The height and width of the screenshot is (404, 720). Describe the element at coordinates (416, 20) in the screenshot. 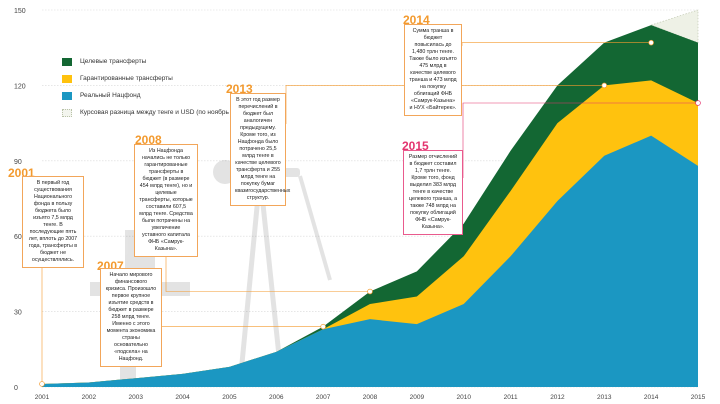

I see `annotation-year-2014: 2014` at that location.